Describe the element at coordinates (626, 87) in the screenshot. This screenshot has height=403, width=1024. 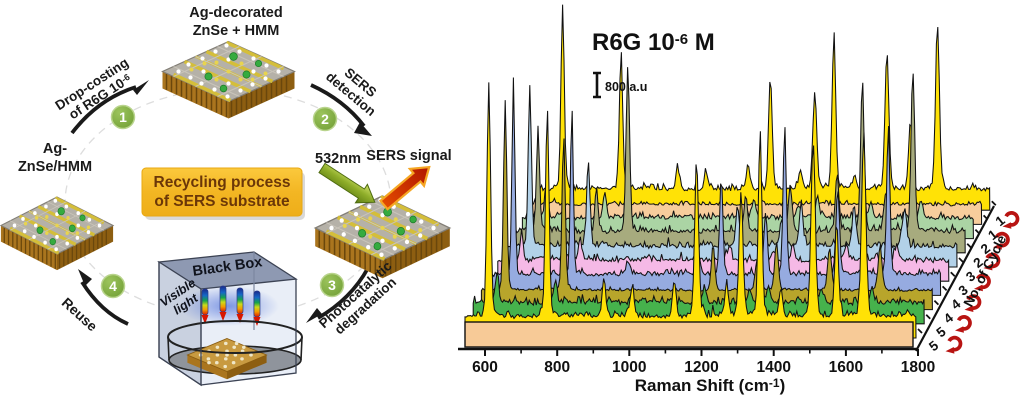
I see `svg-text: 800 a.u` at that location.